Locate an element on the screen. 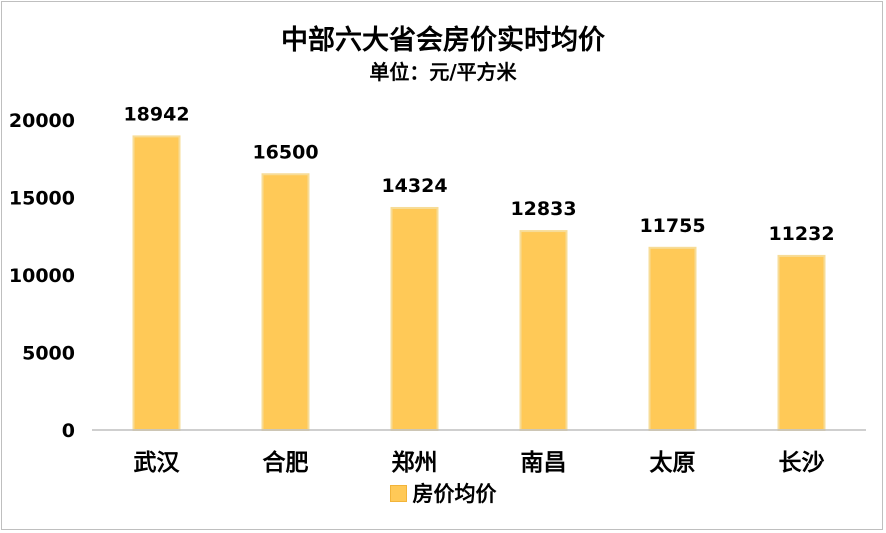 This screenshot has width=886, height=533. y-tick-label: 15000 is located at coordinates (42, 199).